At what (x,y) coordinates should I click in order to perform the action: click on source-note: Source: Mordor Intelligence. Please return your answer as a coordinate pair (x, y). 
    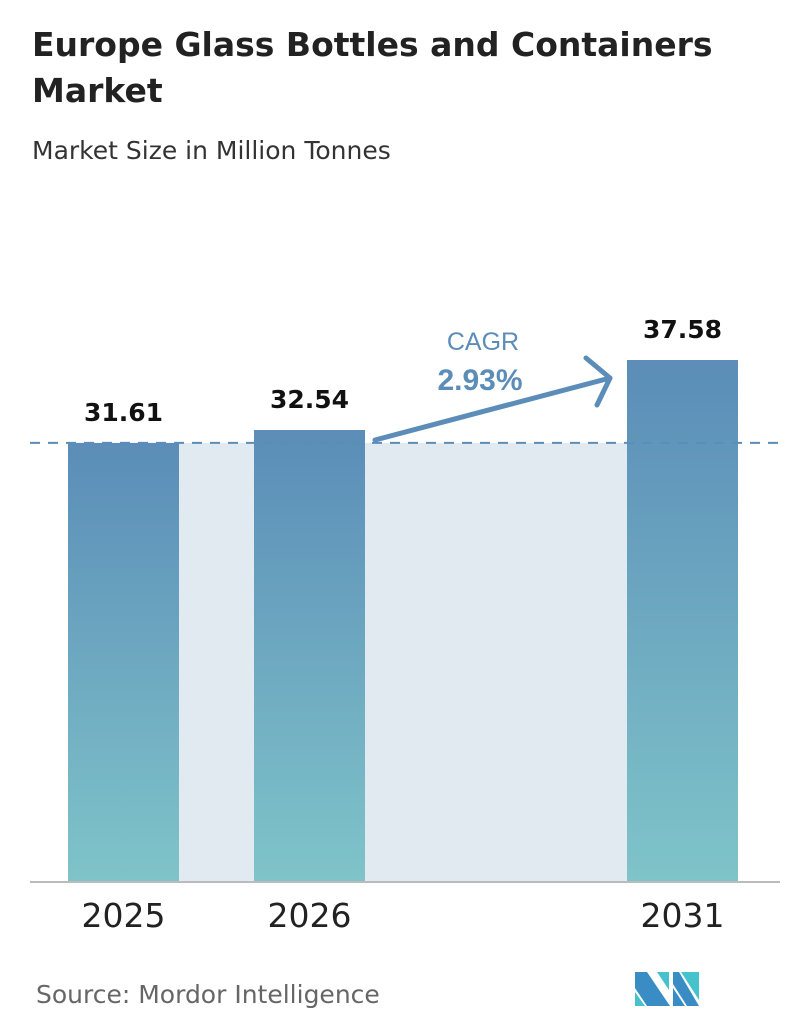
    Looking at the image, I should click on (208, 994).